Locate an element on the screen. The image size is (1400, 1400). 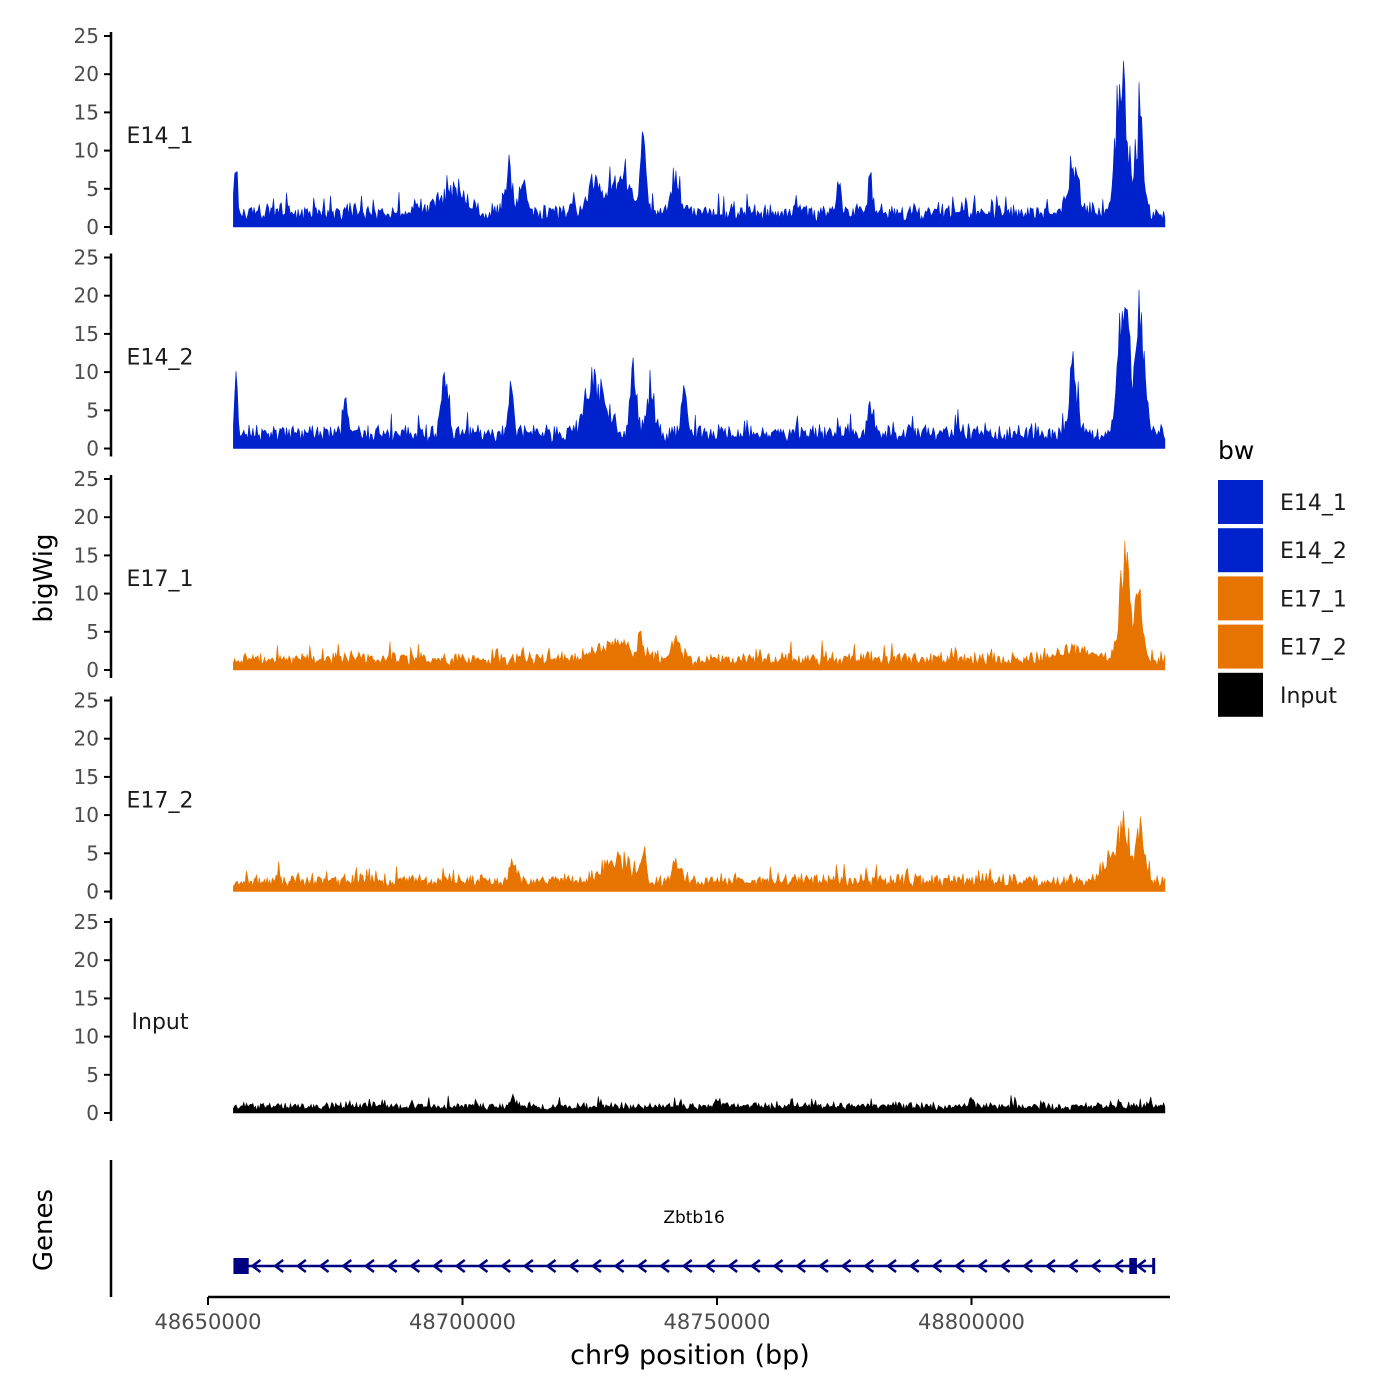
x-axis: 48650000 48700000 48750000 48800000 is located at coordinates (662, 1314).